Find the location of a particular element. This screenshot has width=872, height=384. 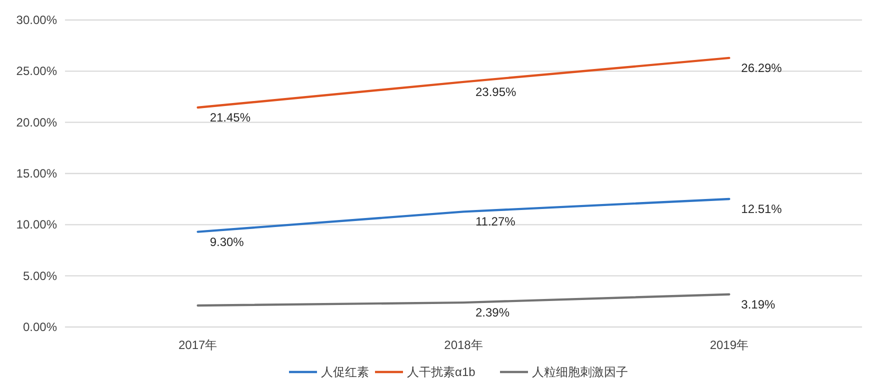

data-label: 2.39% is located at coordinates (493, 313).